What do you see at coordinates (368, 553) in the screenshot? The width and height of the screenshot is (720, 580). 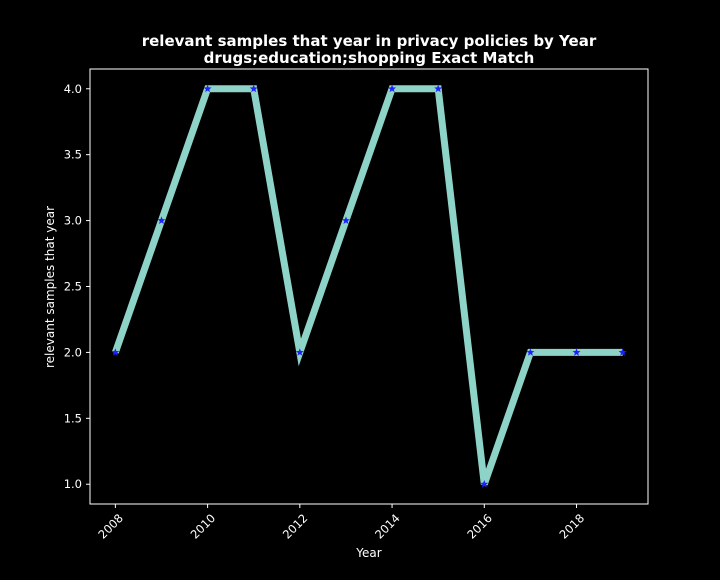 I see `x-axis-label: Year` at bounding box center [368, 553].